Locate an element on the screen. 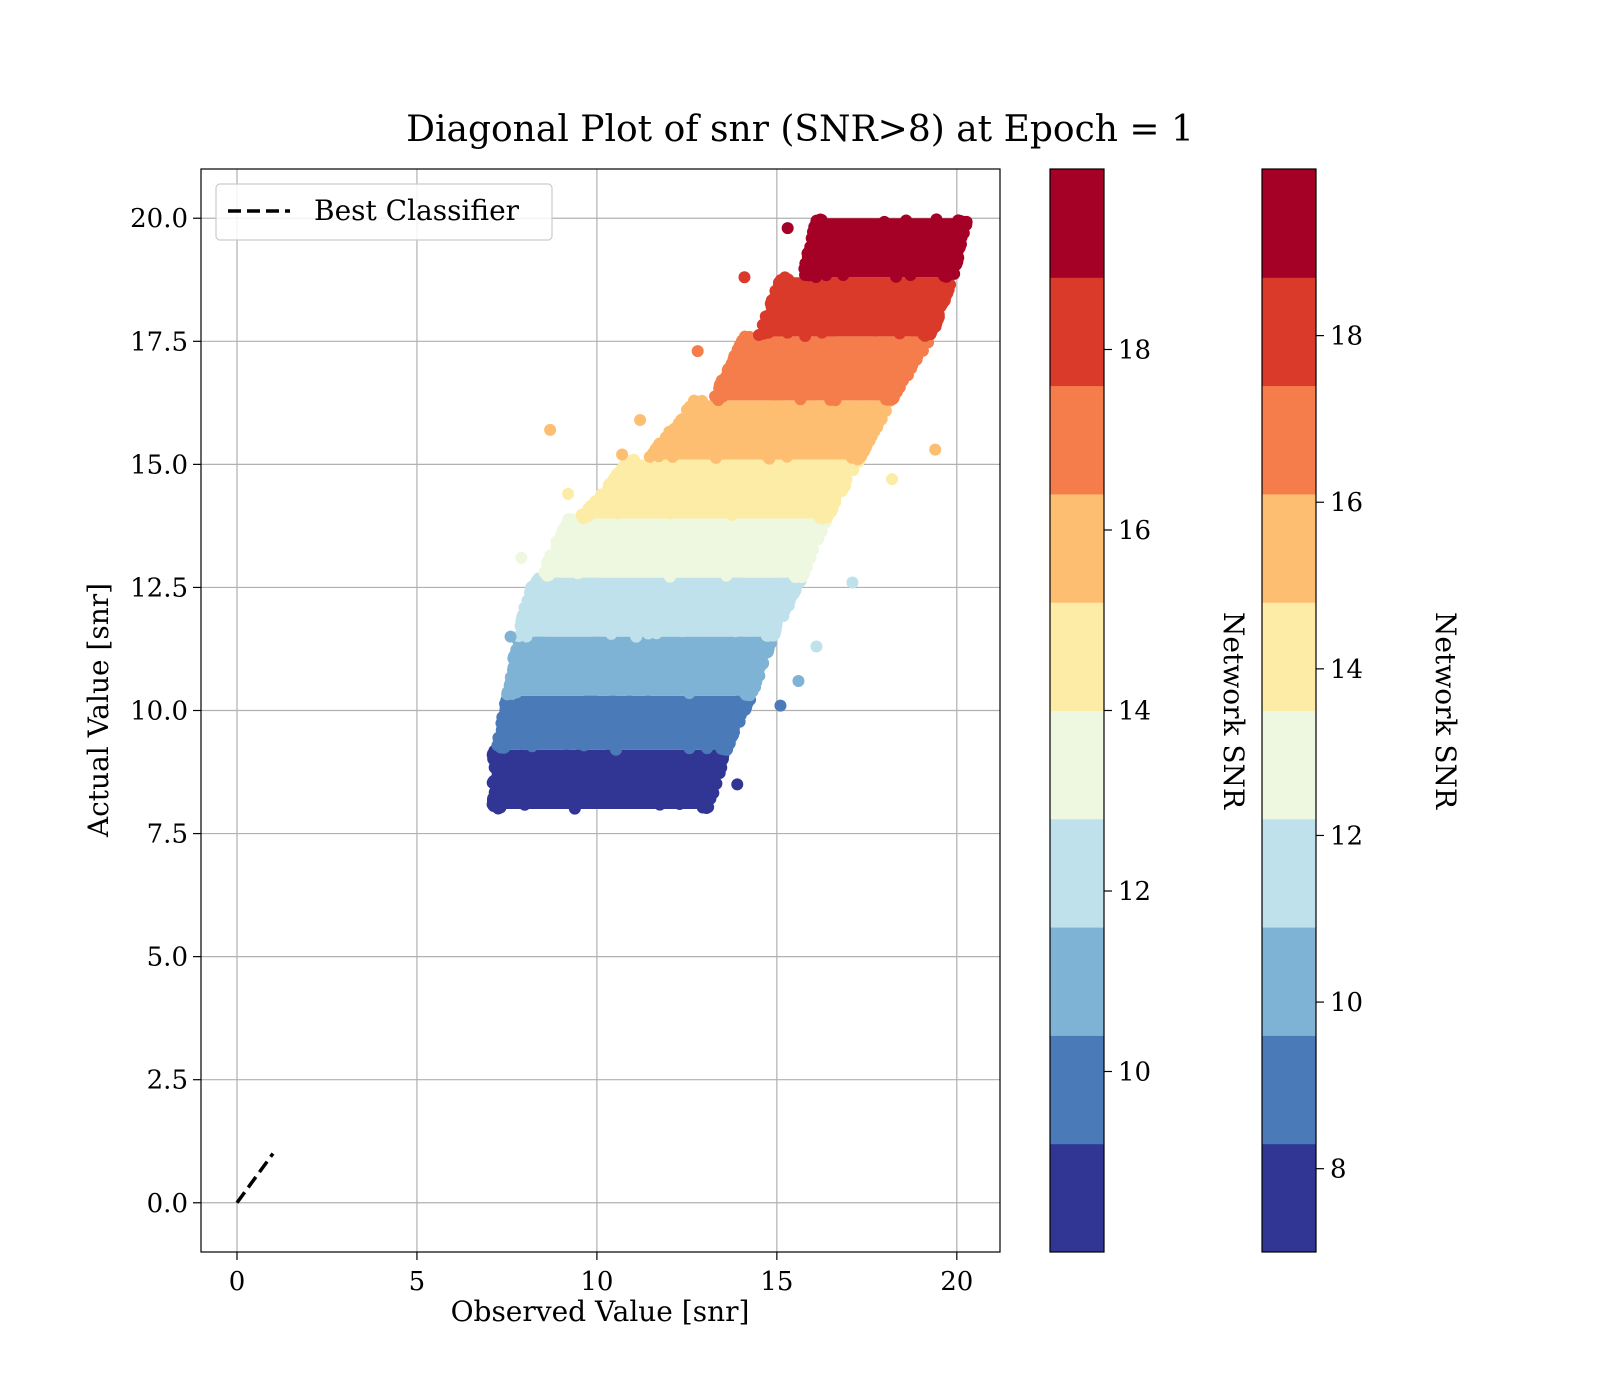 This screenshot has width=1600, height=1400. colorbar-tick-label-4: 18 is located at coordinates (1134, 351).